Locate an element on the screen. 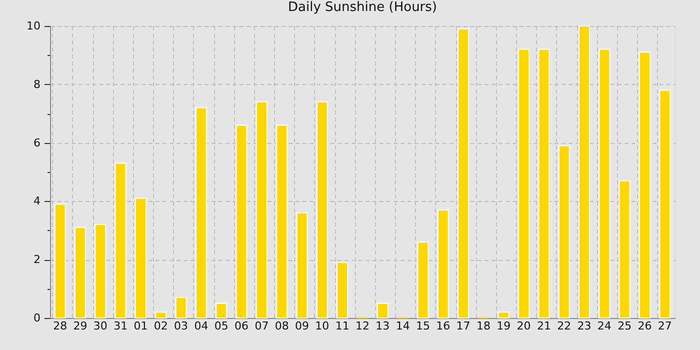  x-tick-label: 22 is located at coordinates (564, 326).